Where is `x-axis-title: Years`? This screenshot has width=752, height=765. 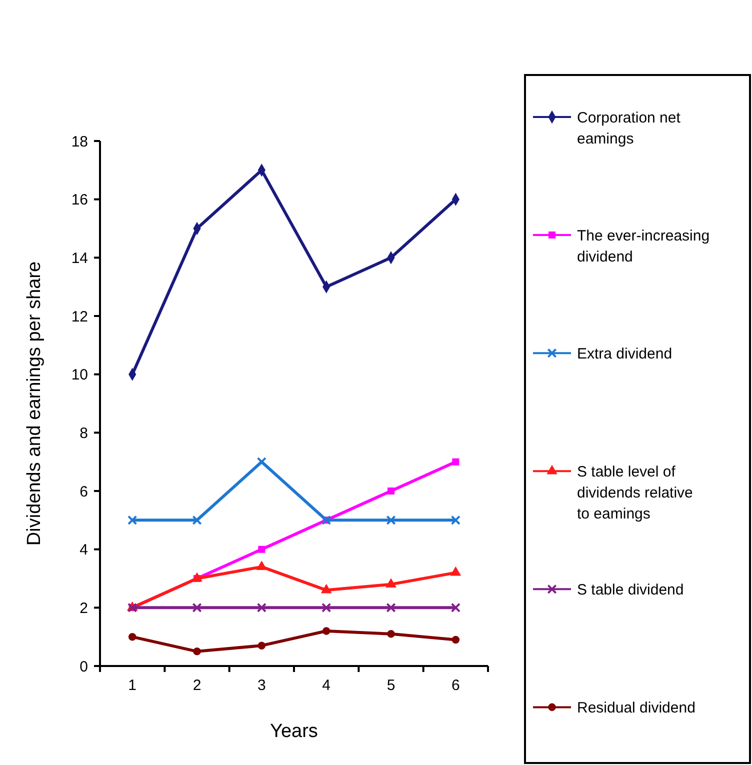 x-axis-title: Years is located at coordinates (294, 731).